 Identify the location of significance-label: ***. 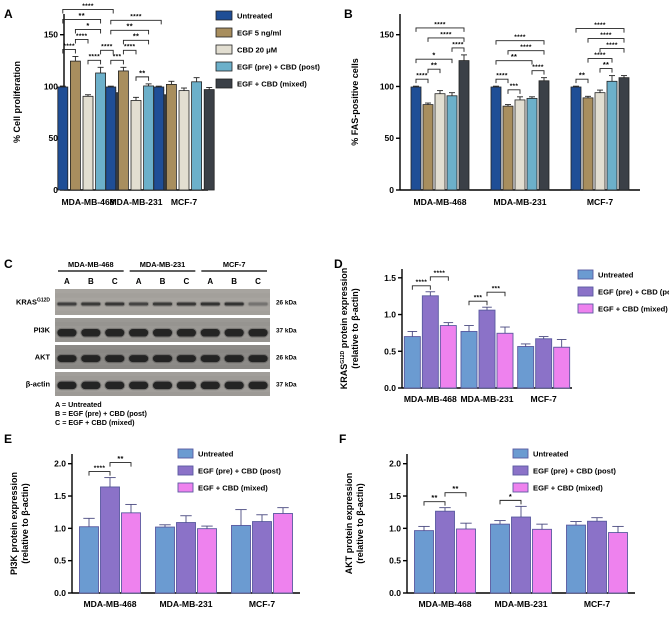
(514, 86).